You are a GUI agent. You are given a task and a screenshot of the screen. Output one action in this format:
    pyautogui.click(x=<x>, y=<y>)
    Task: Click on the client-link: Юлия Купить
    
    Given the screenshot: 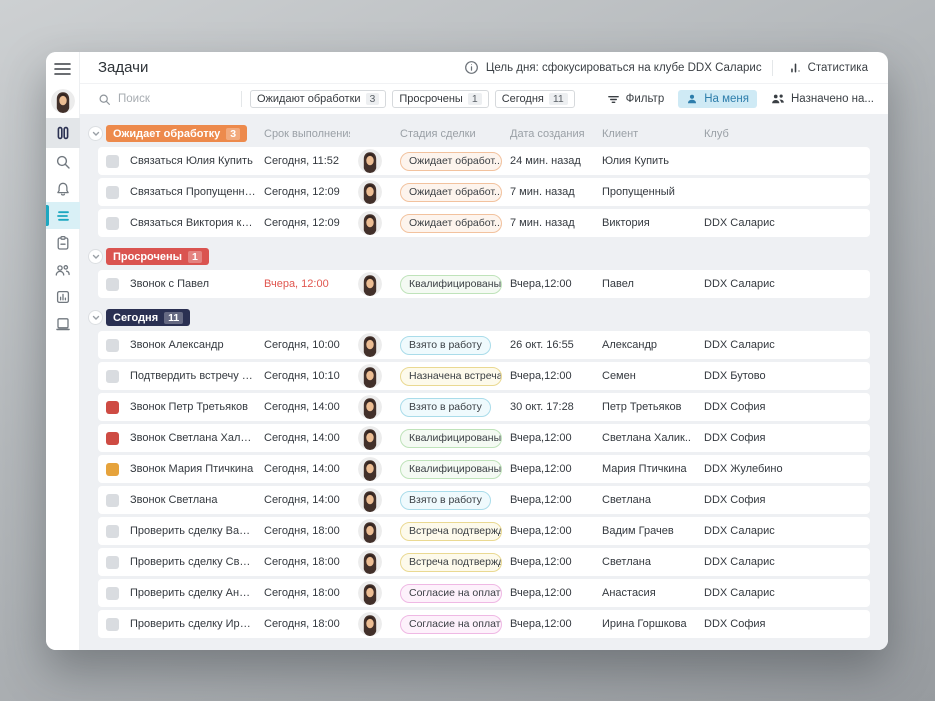 What is the action you would take?
    pyautogui.click(x=635, y=161)
    